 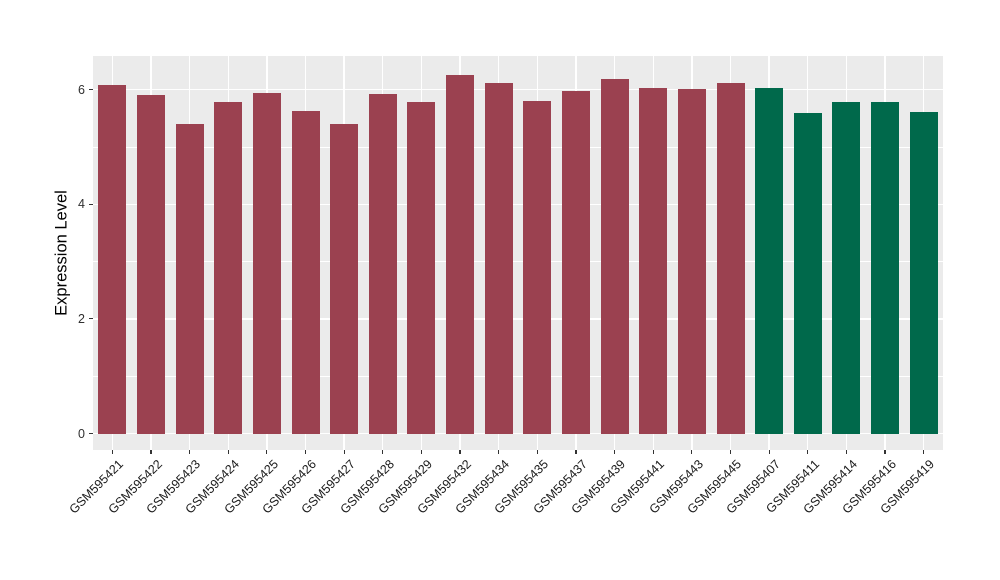 I want to click on y-tick-label: 2, so click(x=81, y=318).